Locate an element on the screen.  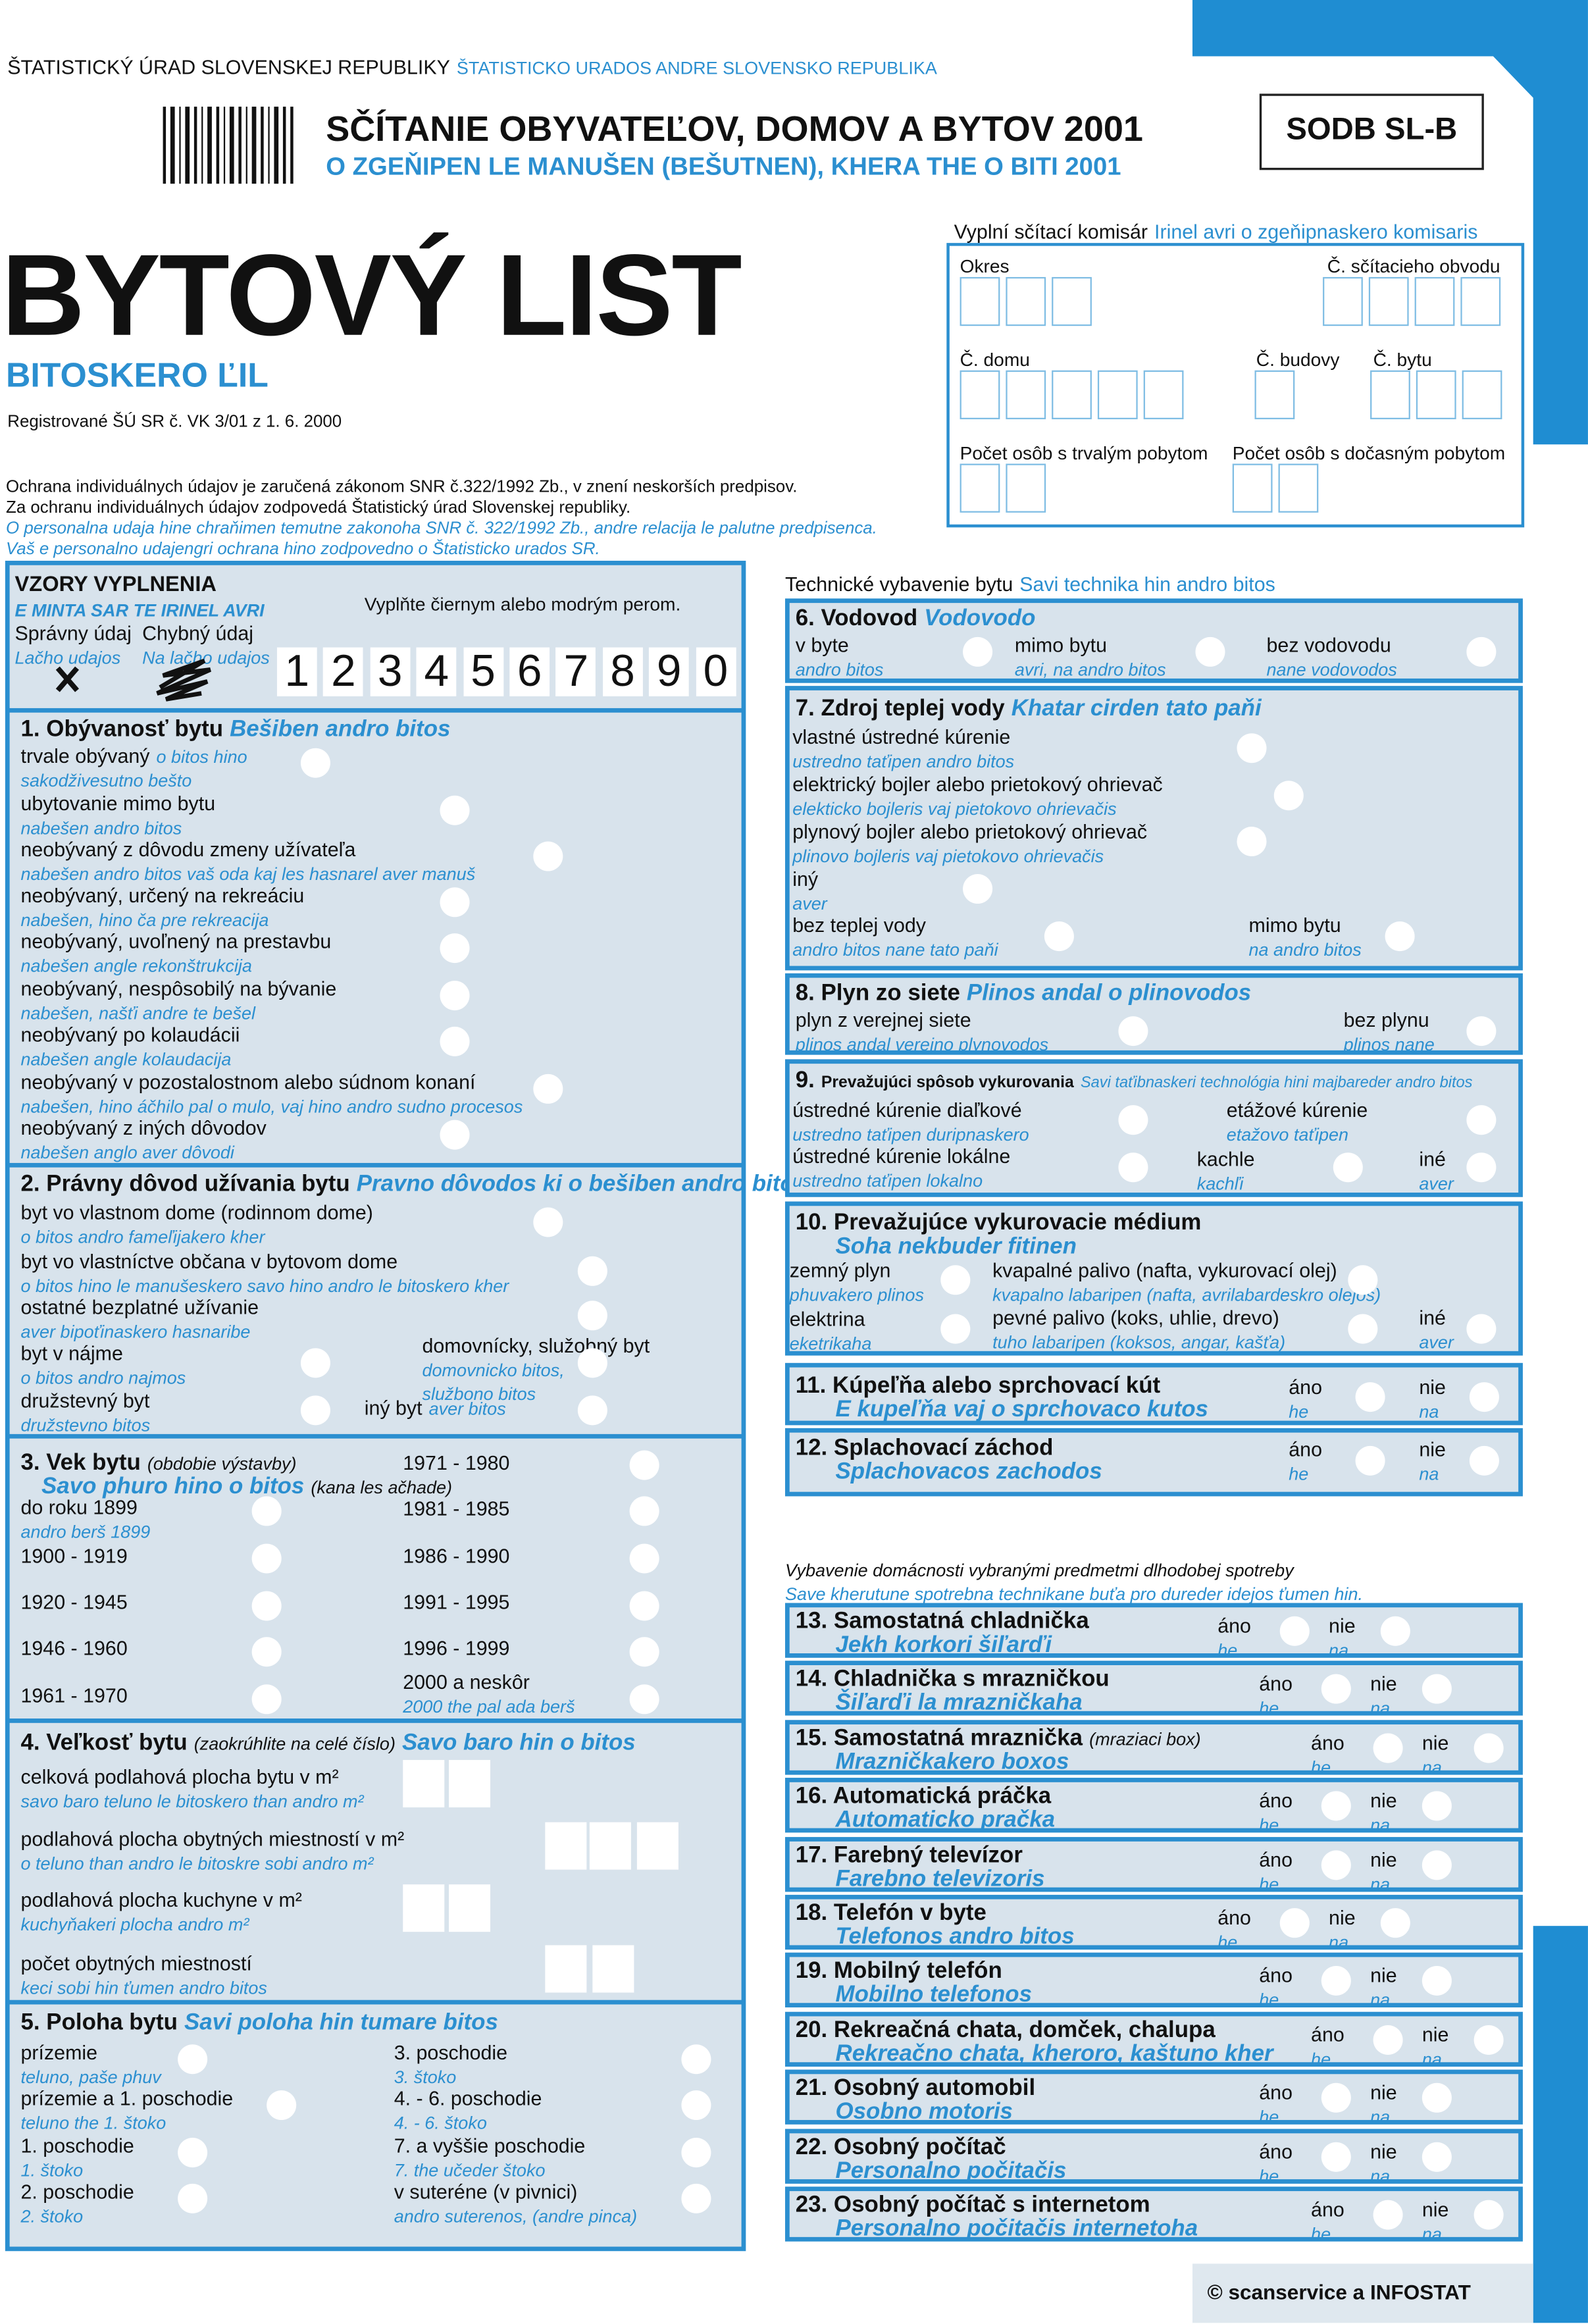
option: 7. a vyššie poschodie 7. the učeder štoko is located at coordinates (490, 2158).